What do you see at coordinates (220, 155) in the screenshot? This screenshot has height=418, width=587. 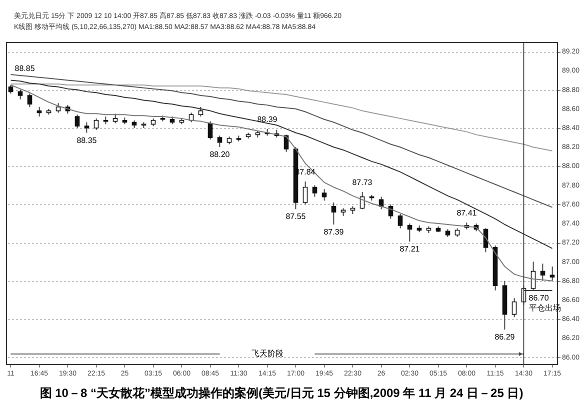 I see `annotation: 88.20` at bounding box center [220, 155].